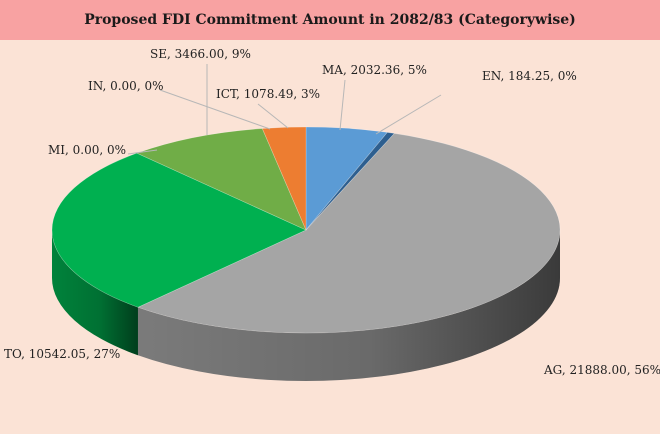 Image resolution: width=660 pixels, height=434 pixels. I want to click on leader-line-in, so click(215, 109).